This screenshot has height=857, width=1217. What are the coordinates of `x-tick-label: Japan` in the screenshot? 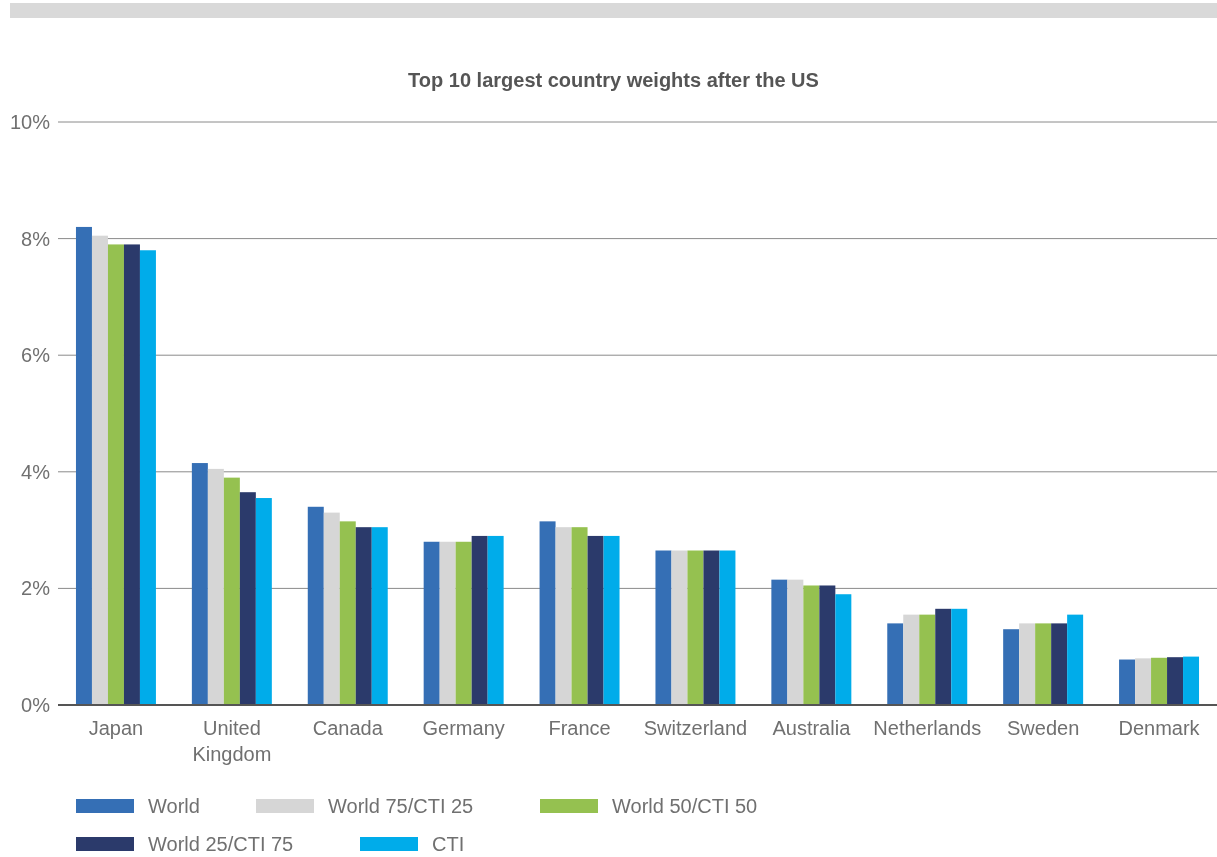 It's located at (116, 728).